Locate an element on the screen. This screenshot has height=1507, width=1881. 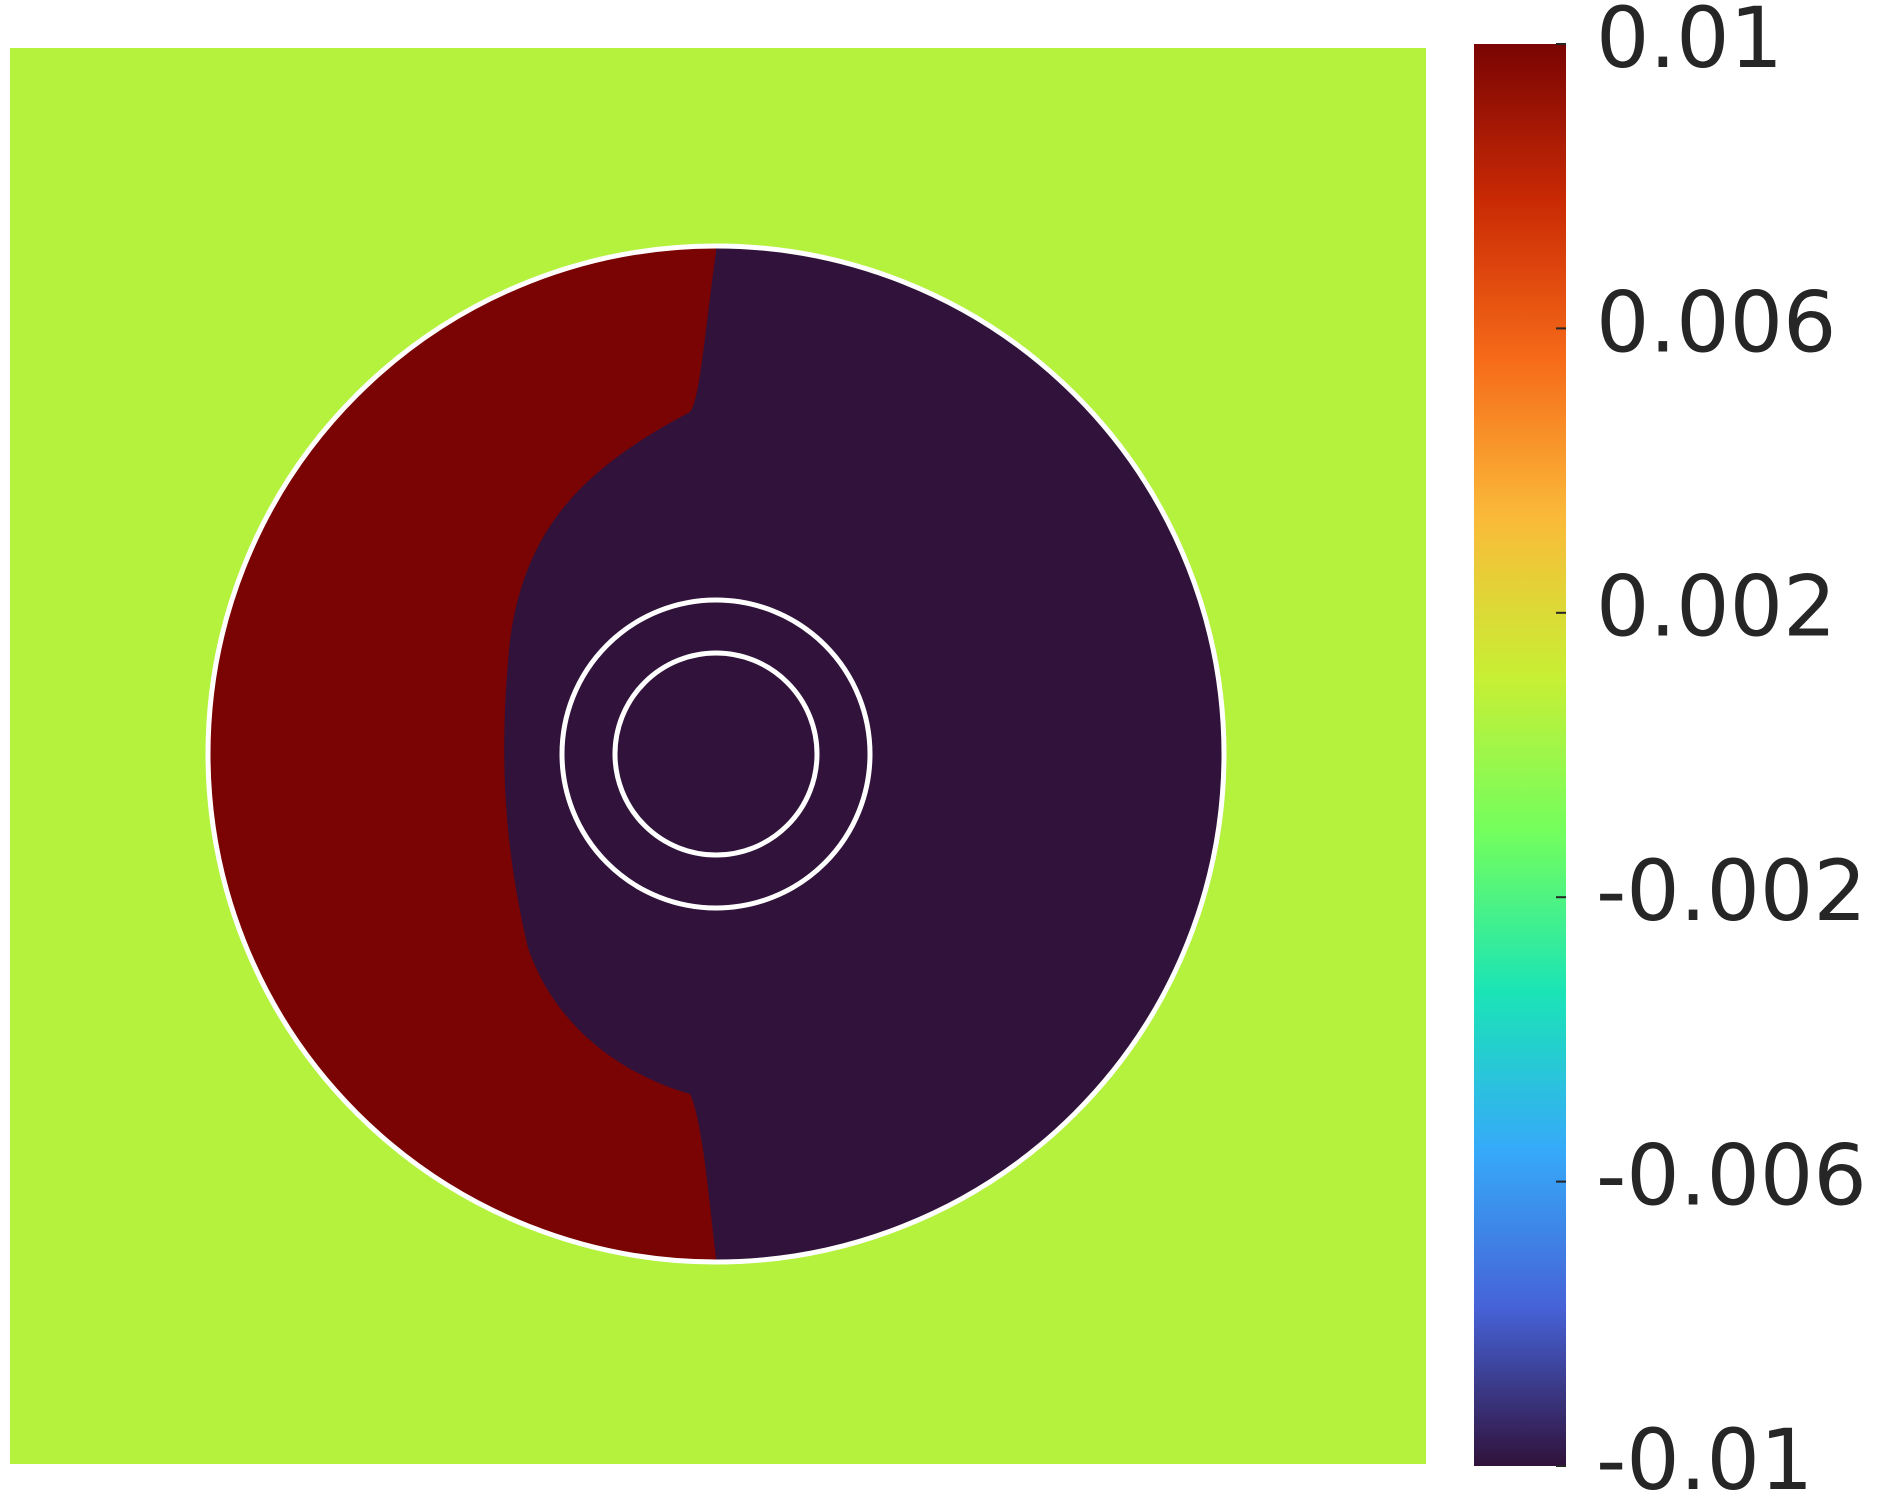
colorbar-tick-label: -0.006 is located at coordinates (1731, 1176).